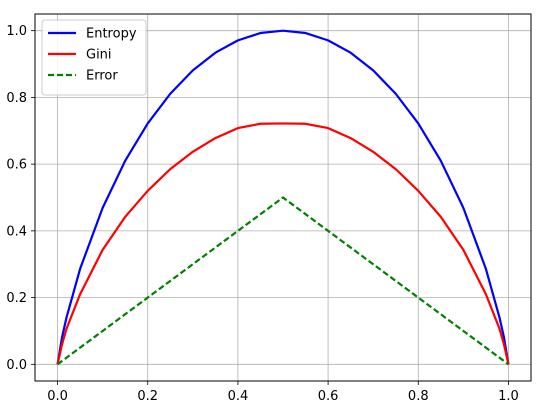  I want to click on x-tick-label: 0.4, so click(238, 396).